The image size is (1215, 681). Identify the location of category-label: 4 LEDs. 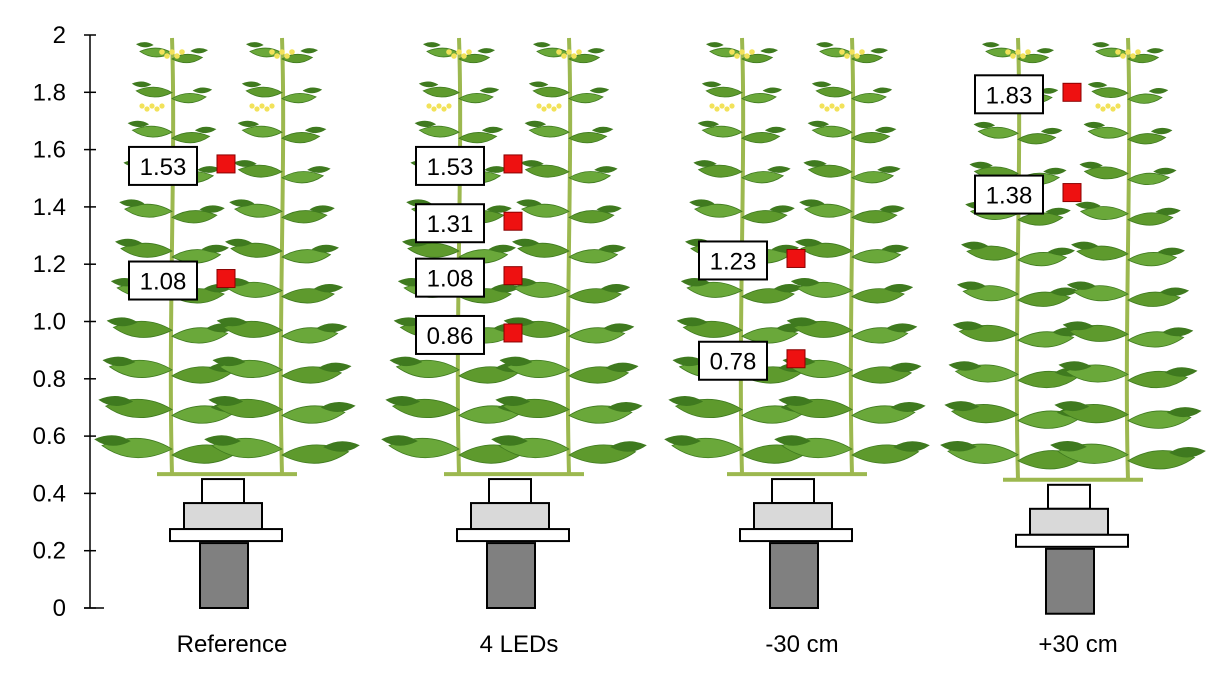
(519, 644).